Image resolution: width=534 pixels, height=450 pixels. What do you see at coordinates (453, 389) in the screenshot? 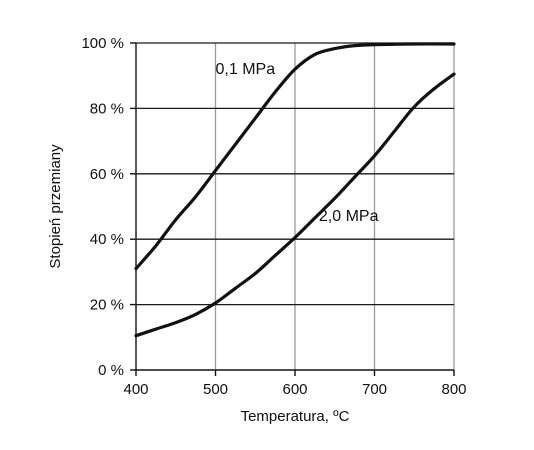
I see `x-tick-label: 800` at bounding box center [453, 389].